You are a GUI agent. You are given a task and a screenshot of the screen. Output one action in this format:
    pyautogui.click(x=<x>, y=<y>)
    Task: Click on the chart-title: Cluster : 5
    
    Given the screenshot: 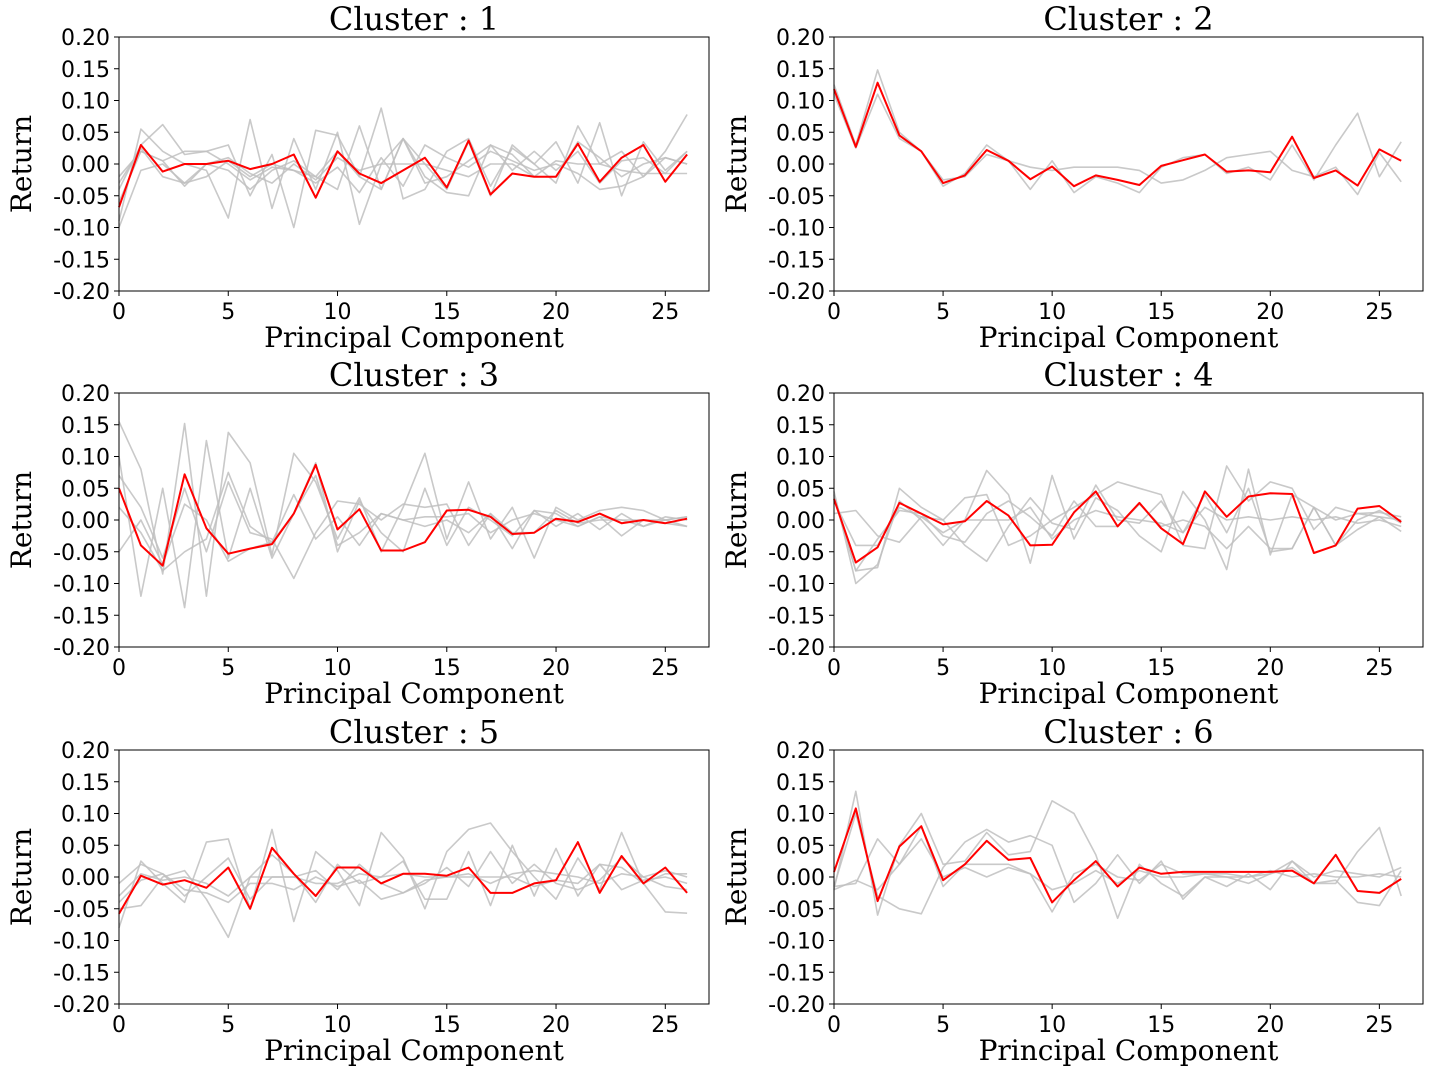 What is the action you would take?
    pyautogui.click(x=414, y=732)
    